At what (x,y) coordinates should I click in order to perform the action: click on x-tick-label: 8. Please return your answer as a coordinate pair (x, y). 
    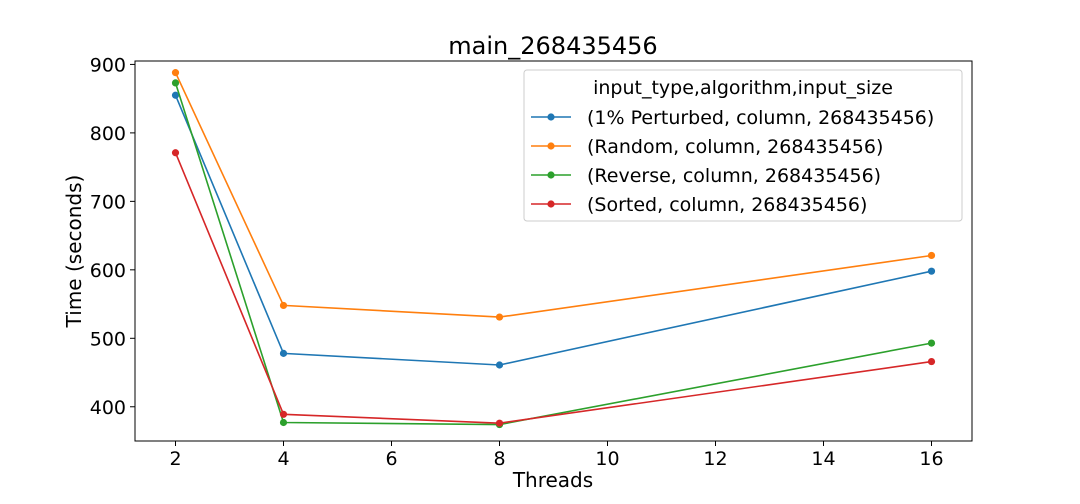
    Looking at the image, I should click on (499, 459).